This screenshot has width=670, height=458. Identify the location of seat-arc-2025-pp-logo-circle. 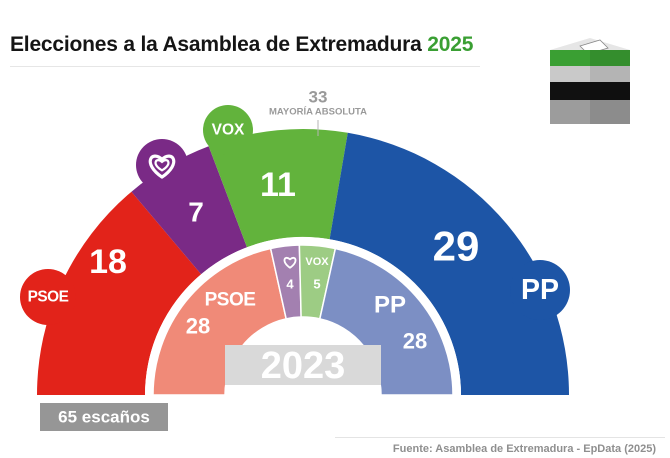
(540, 290).